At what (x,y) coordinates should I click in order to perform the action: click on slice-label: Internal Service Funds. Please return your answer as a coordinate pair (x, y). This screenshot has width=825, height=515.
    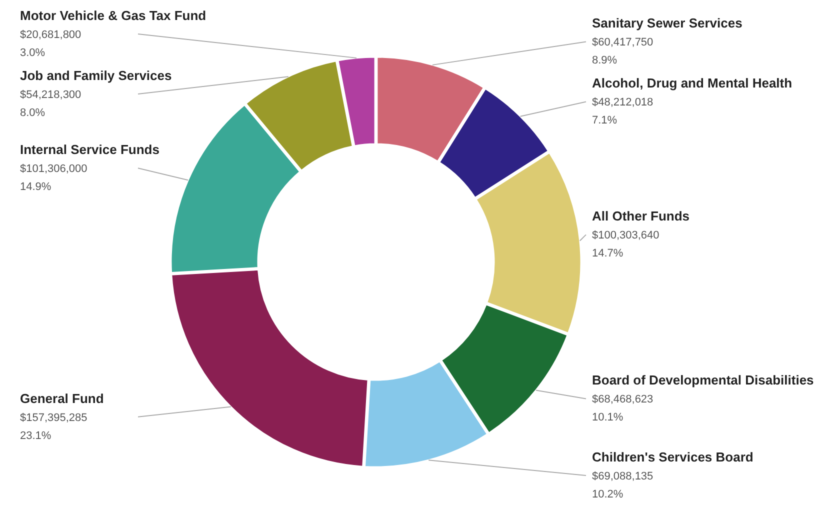
    Looking at the image, I should click on (90, 150).